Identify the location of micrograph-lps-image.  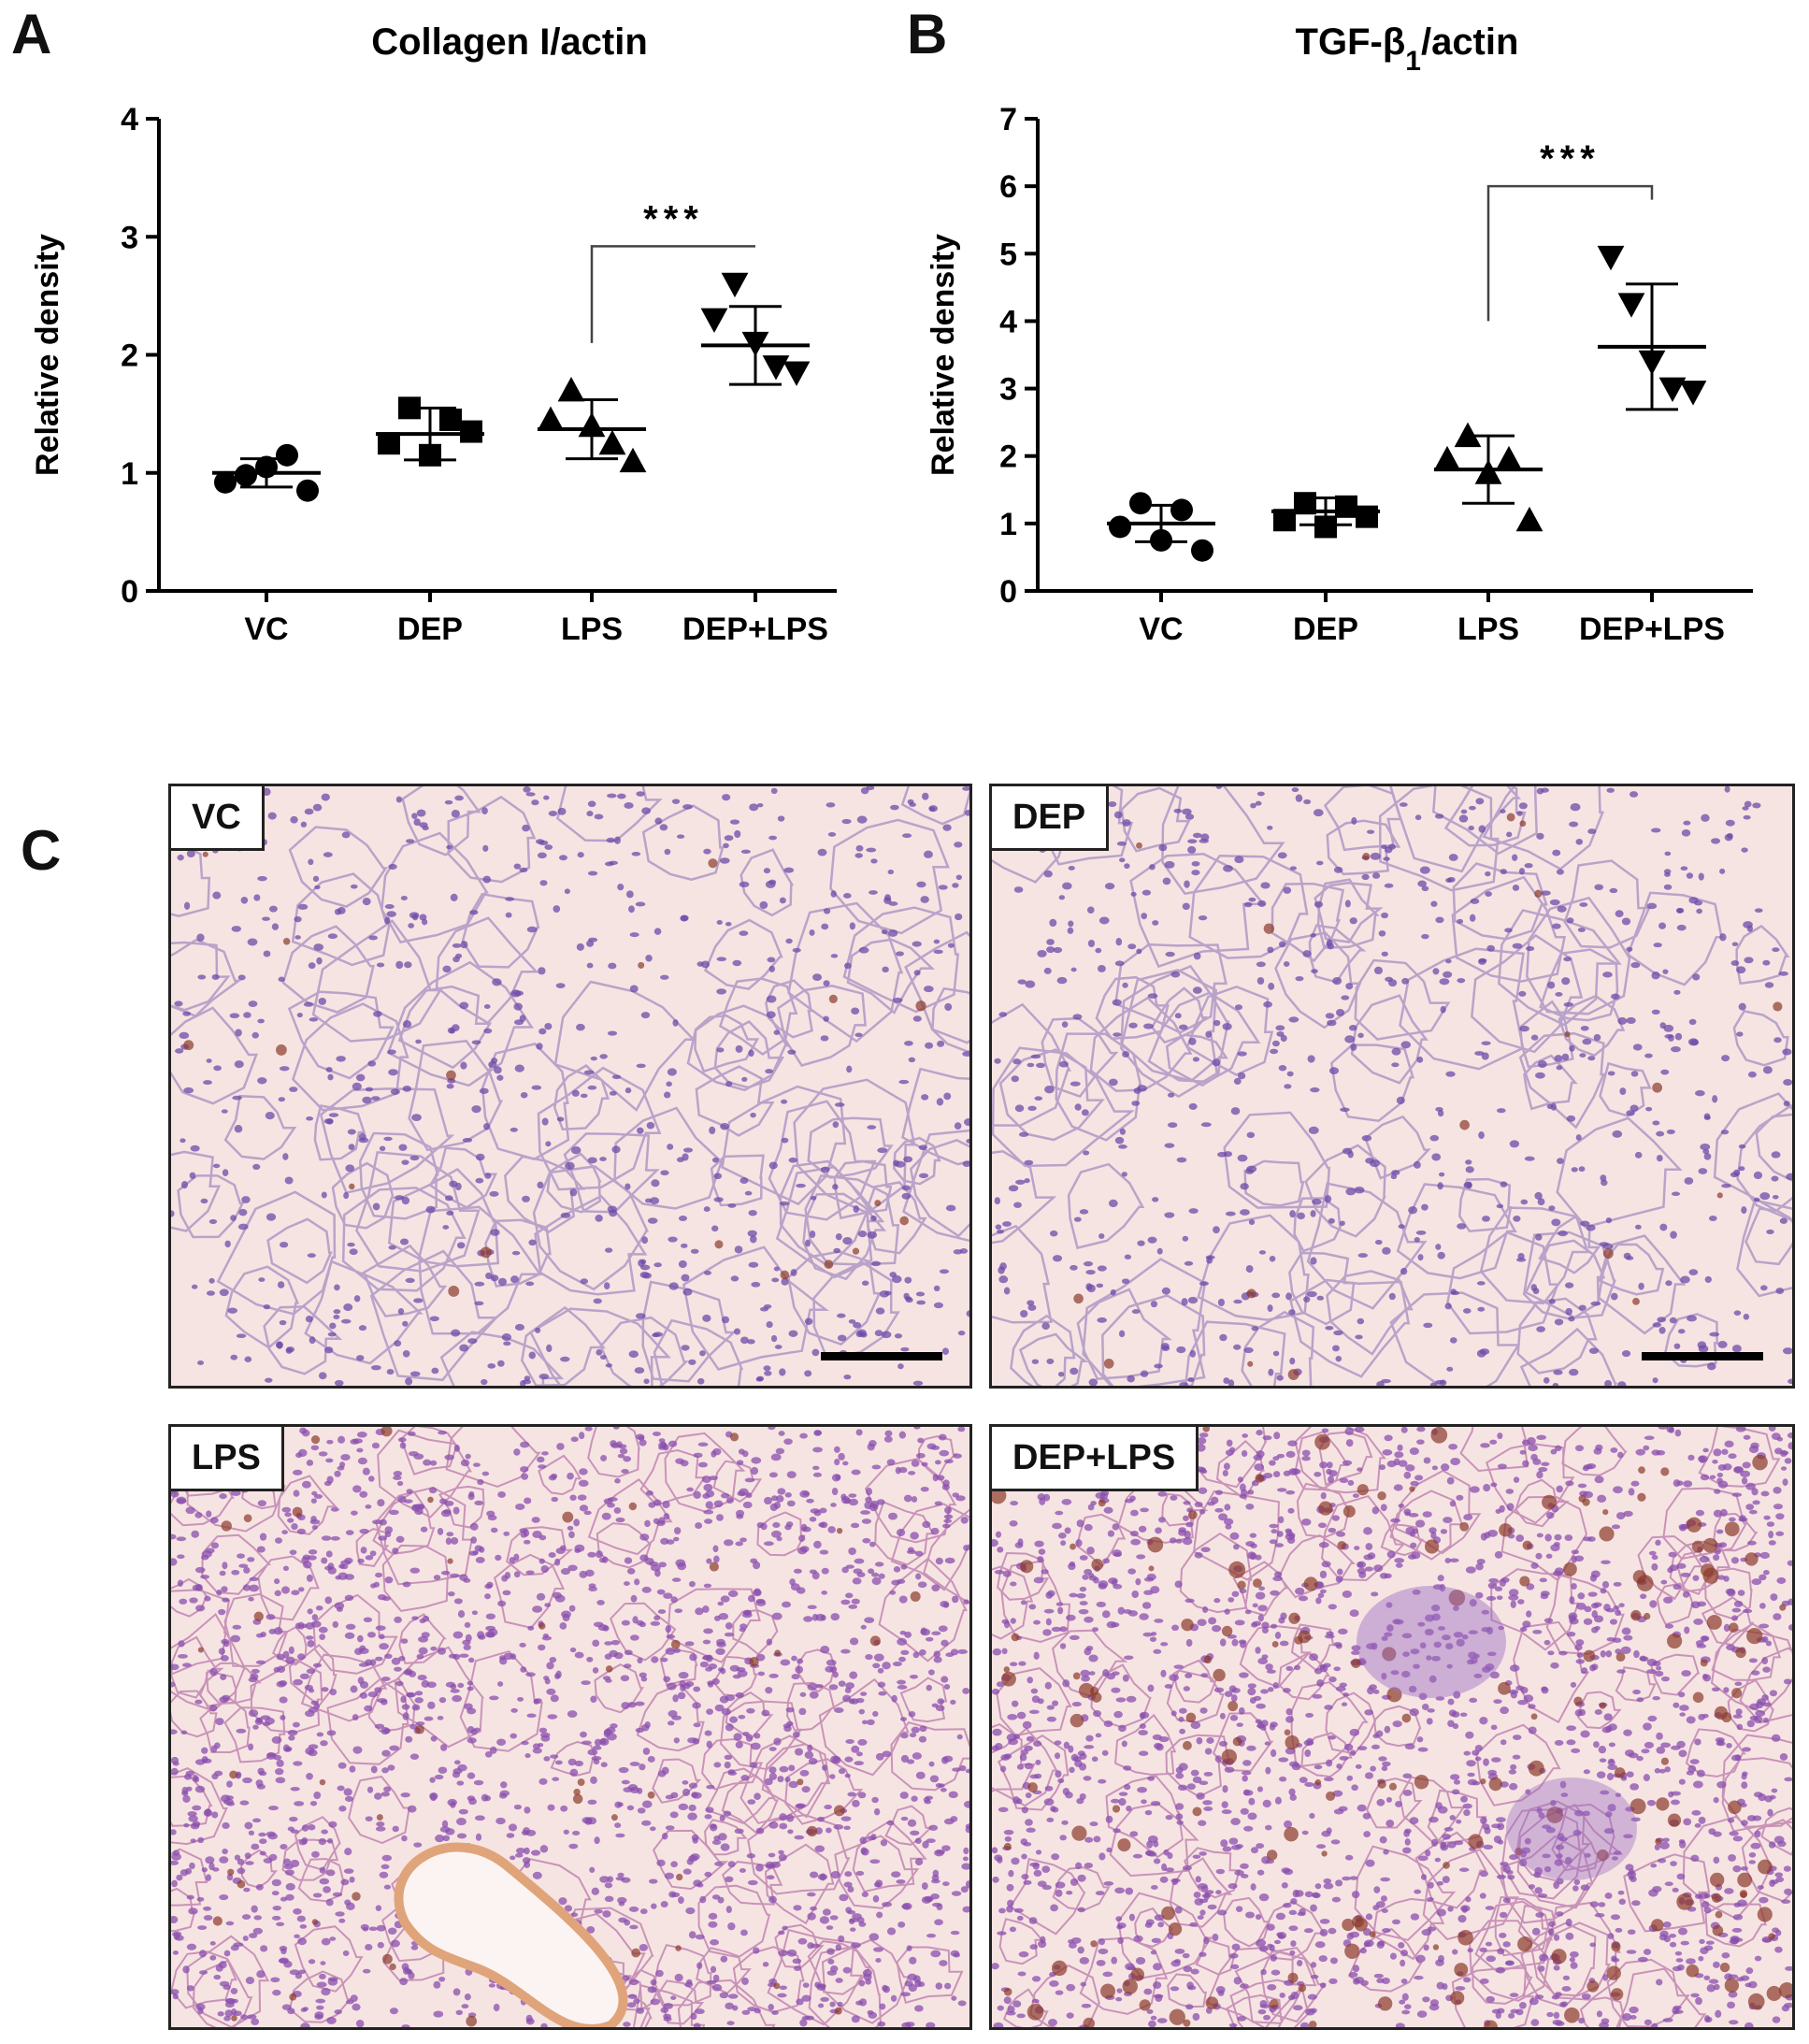
(570, 1727).